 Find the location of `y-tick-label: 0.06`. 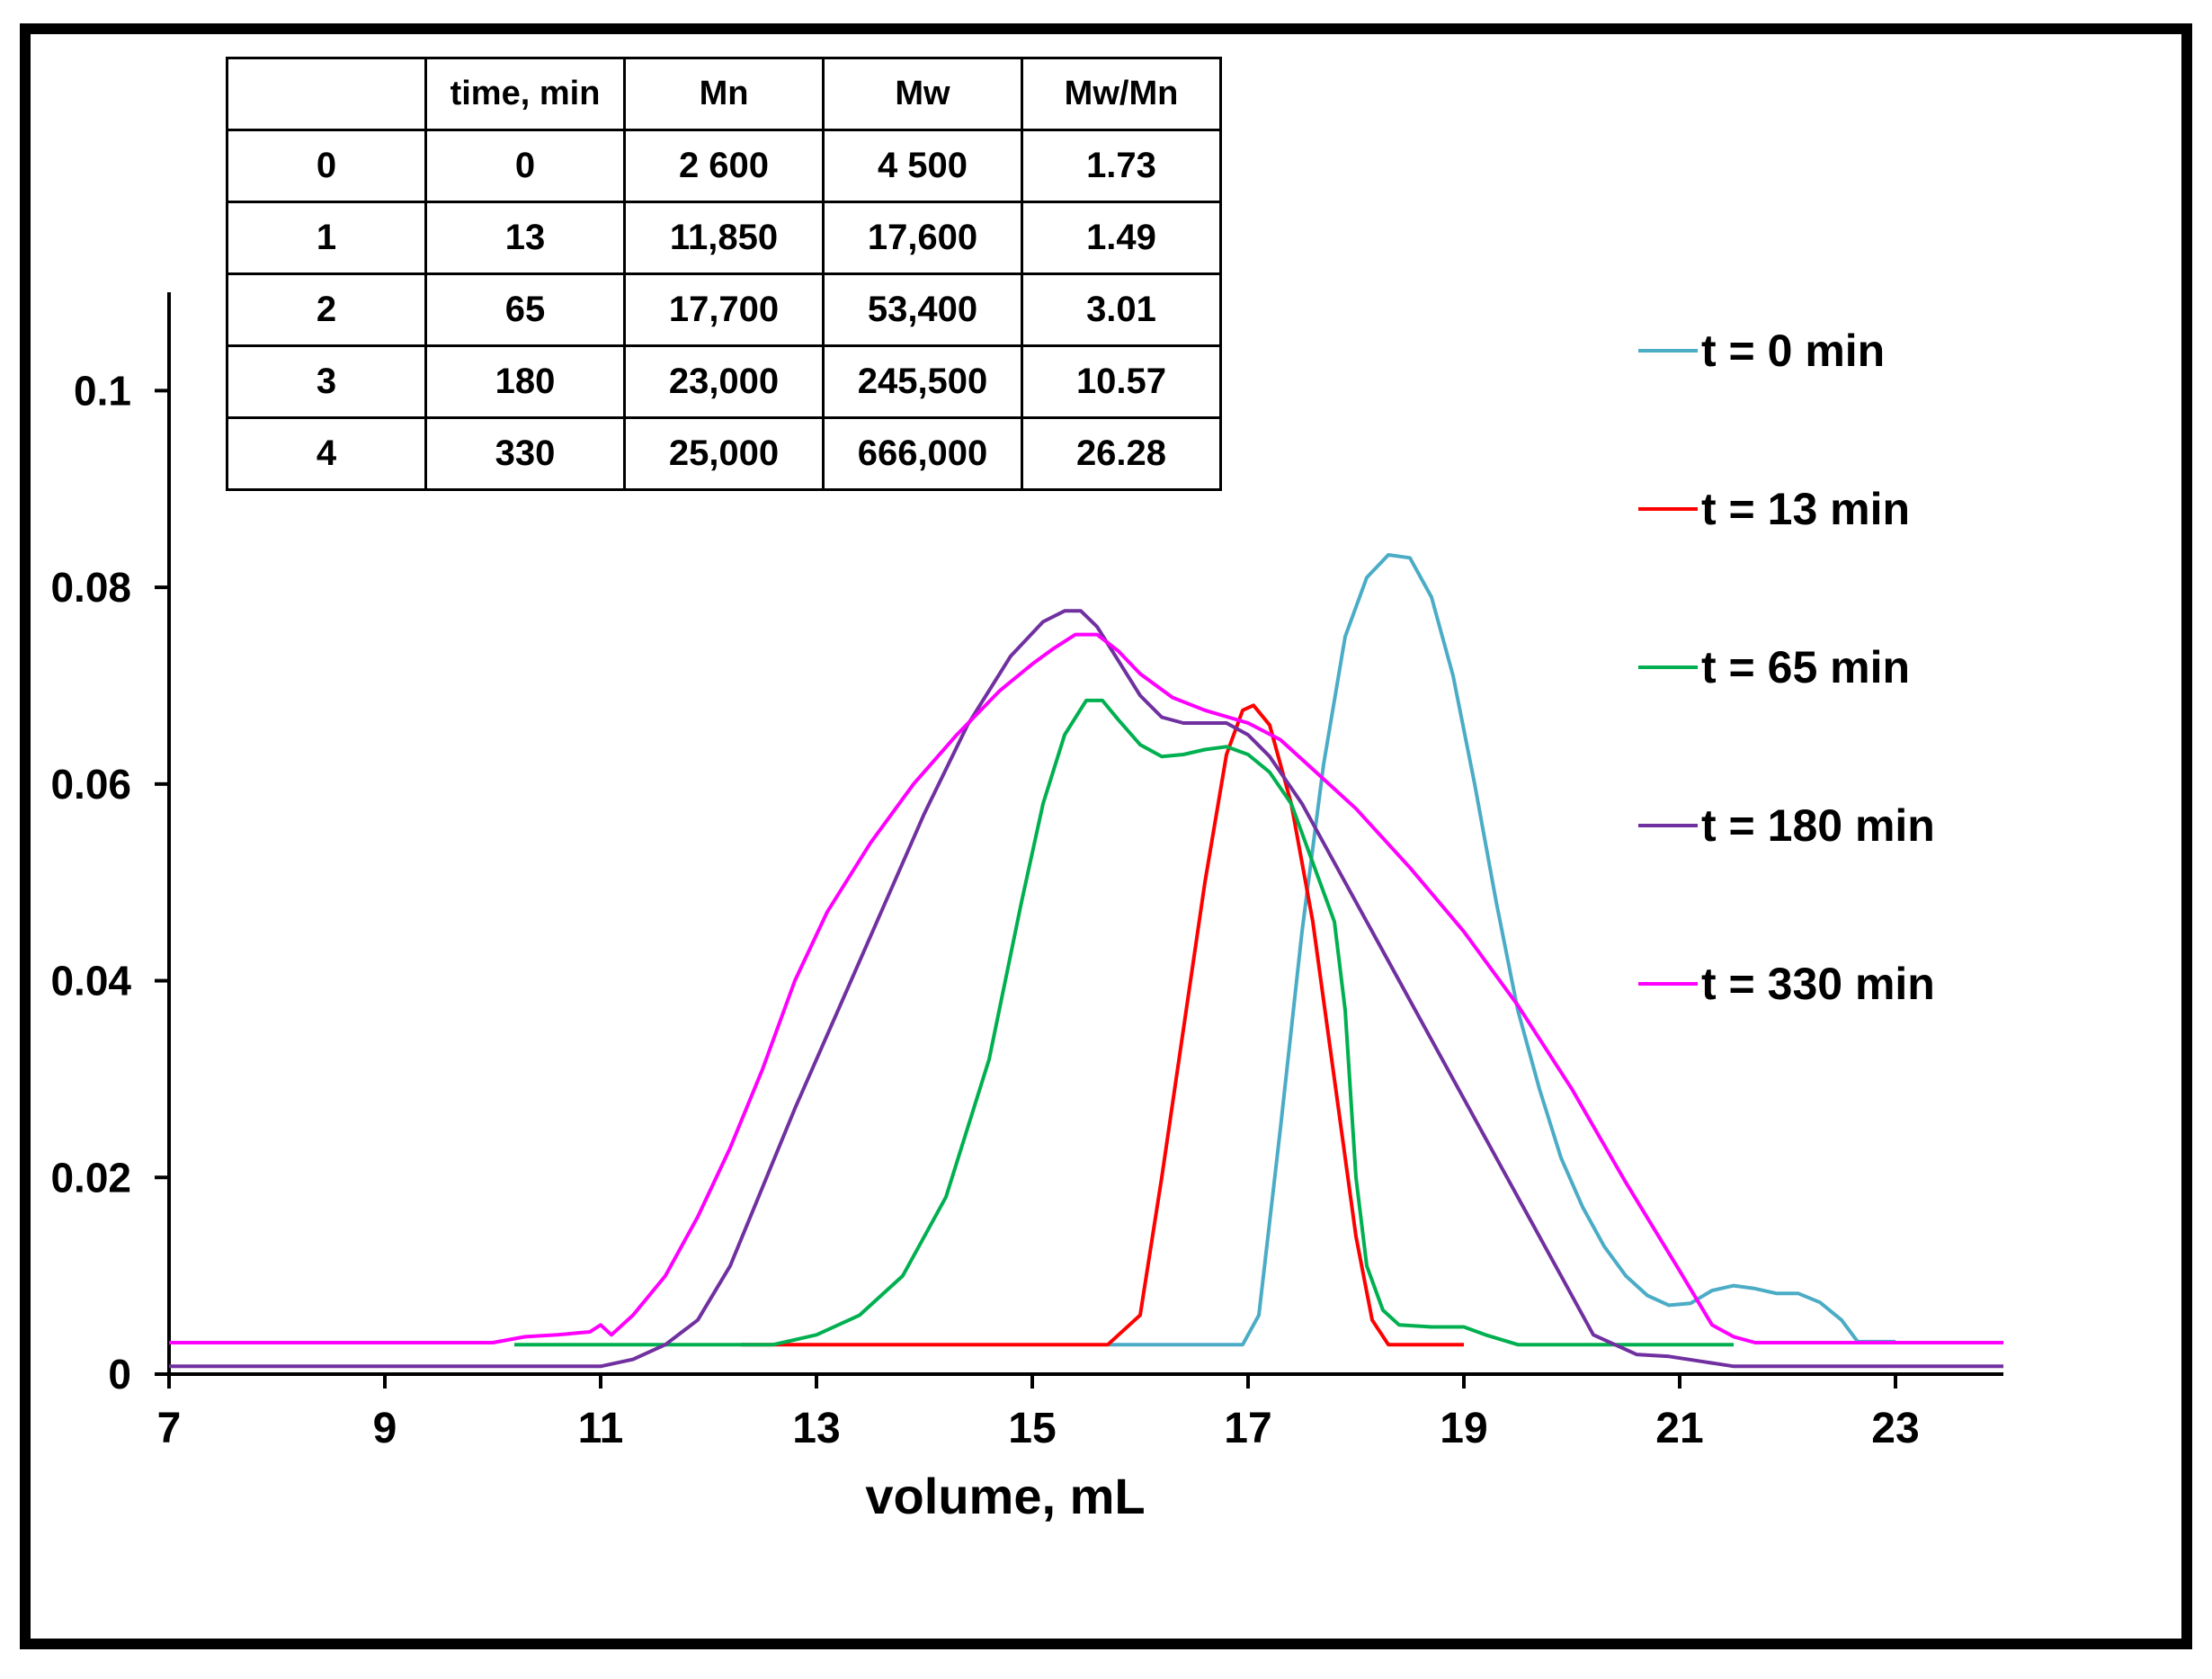

y-tick-label: 0.06 is located at coordinates (90, 784).